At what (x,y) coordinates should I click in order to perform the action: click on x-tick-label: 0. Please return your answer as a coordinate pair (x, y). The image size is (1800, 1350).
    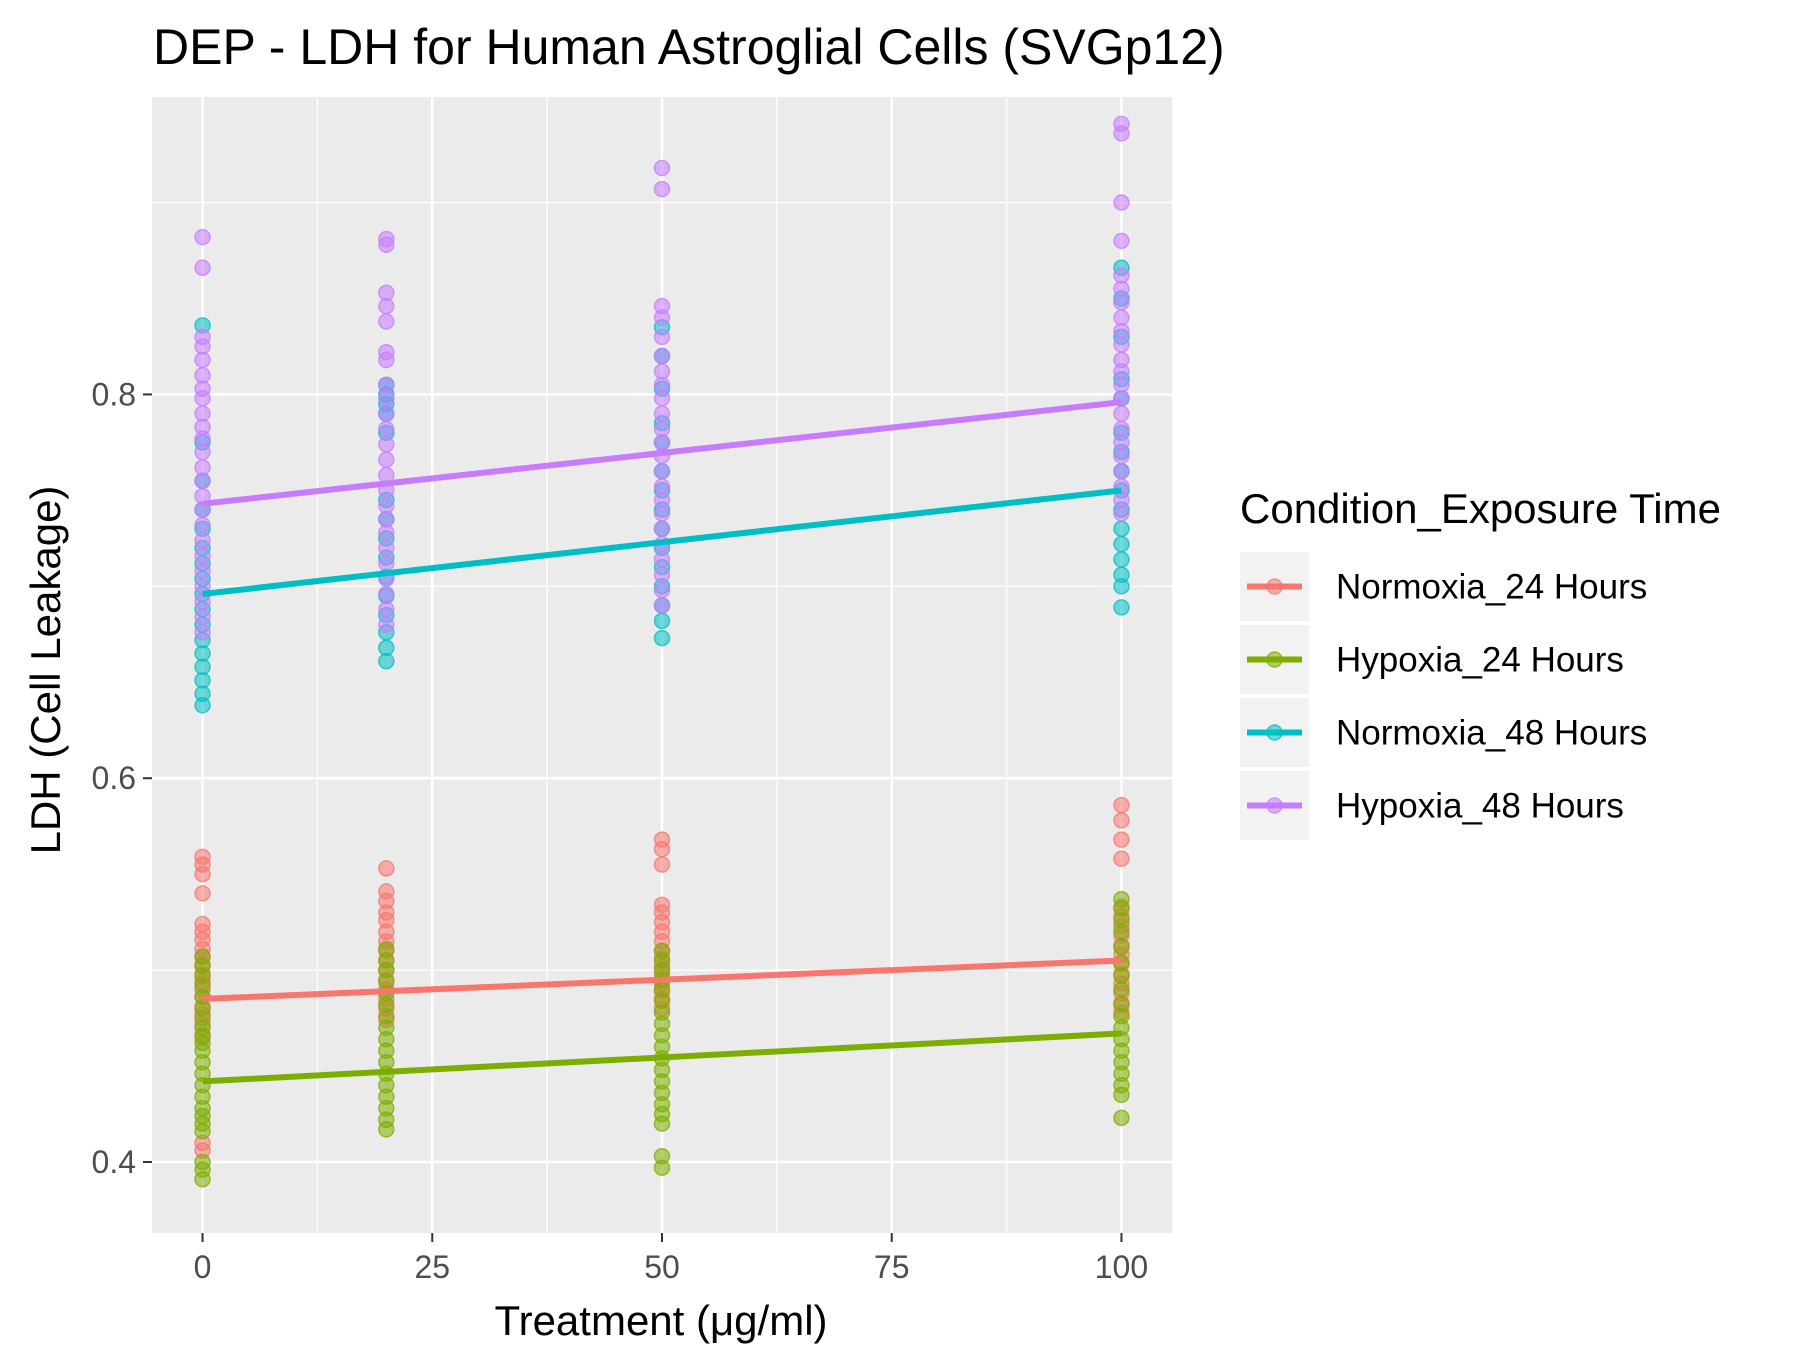
    Looking at the image, I should click on (203, 1267).